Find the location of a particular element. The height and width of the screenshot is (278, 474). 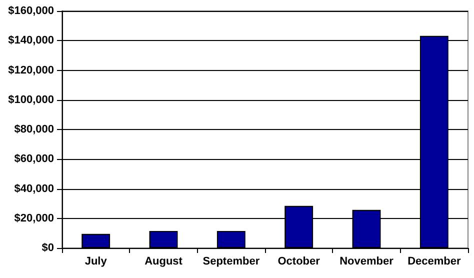

x-tick-label: October is located at coordinates (299, 262).